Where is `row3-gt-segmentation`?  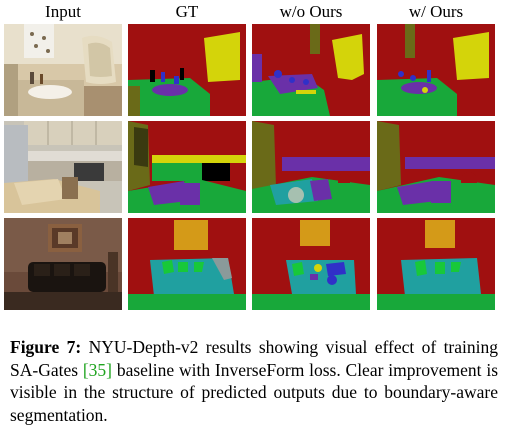 row3-gt-segmentation is located at coordinates (187, 264).